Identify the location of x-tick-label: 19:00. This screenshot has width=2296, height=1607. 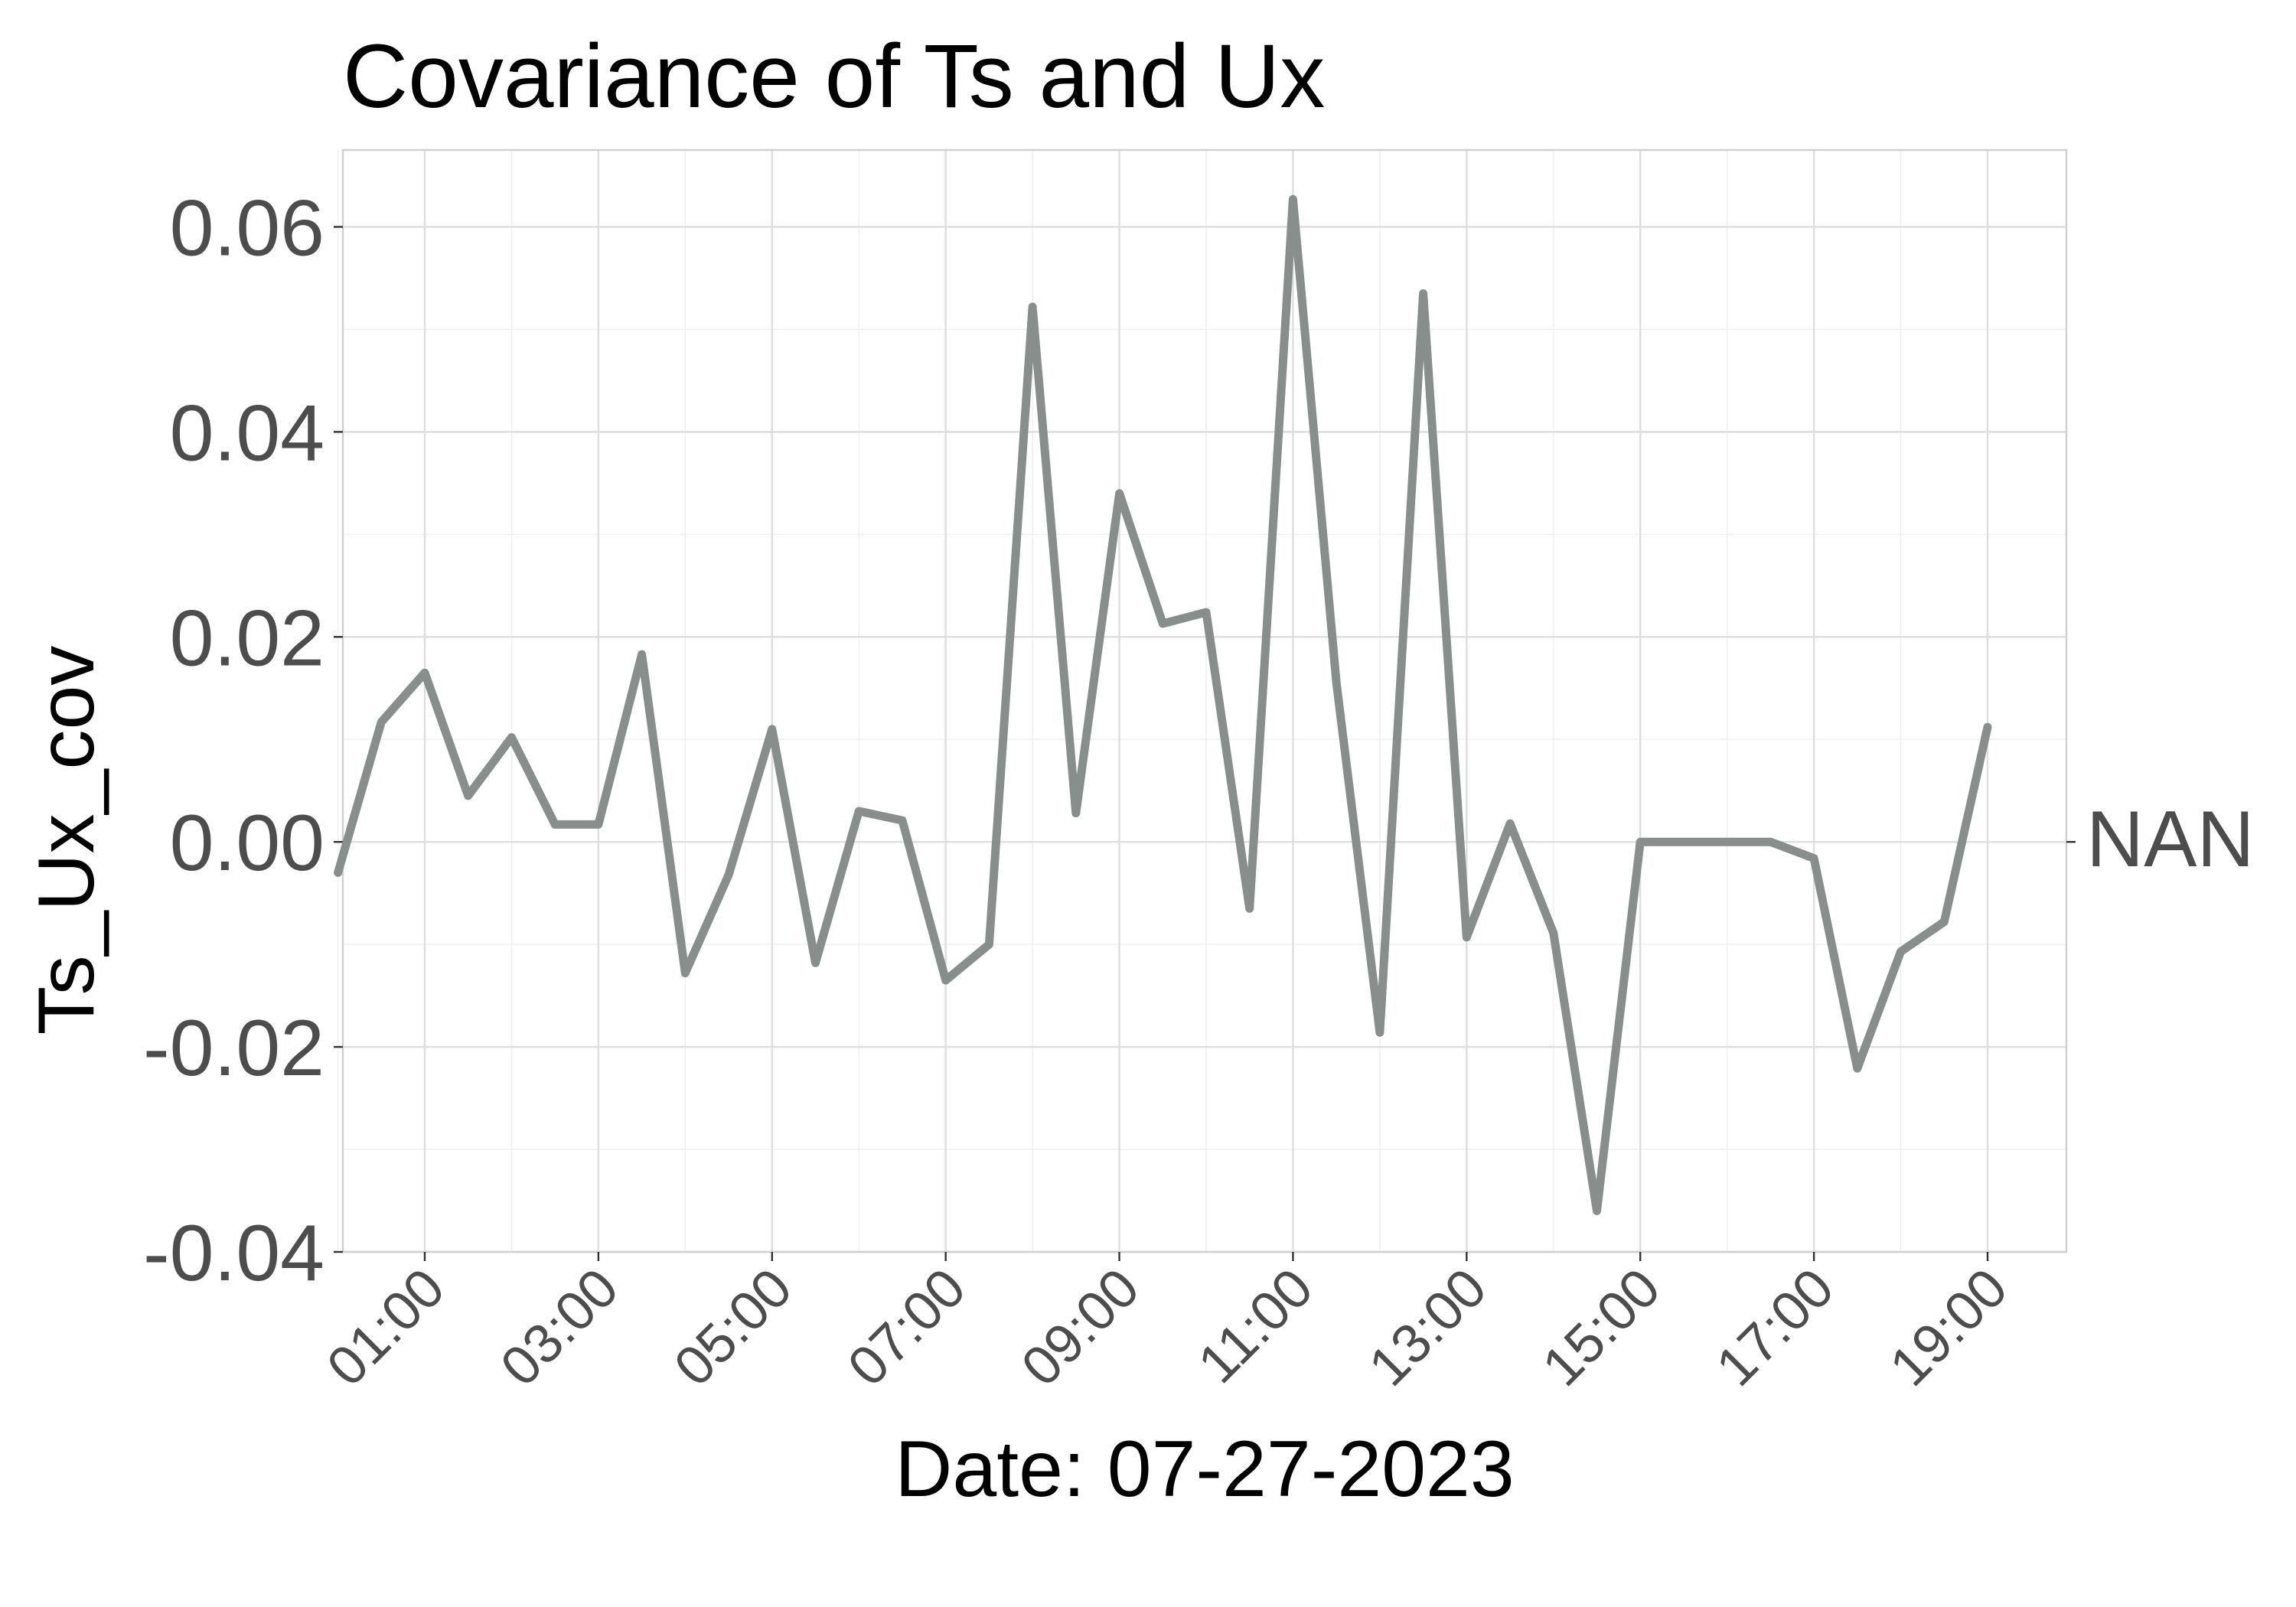
(1948, 1327).